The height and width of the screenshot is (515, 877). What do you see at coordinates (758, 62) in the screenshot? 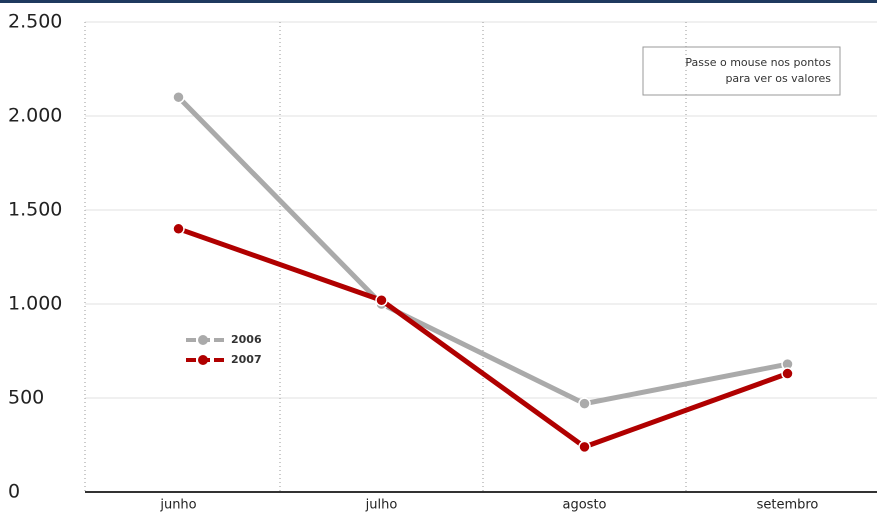
I see `note-line: Passe o mouse nos pontos` at bounding box center [758, 62].